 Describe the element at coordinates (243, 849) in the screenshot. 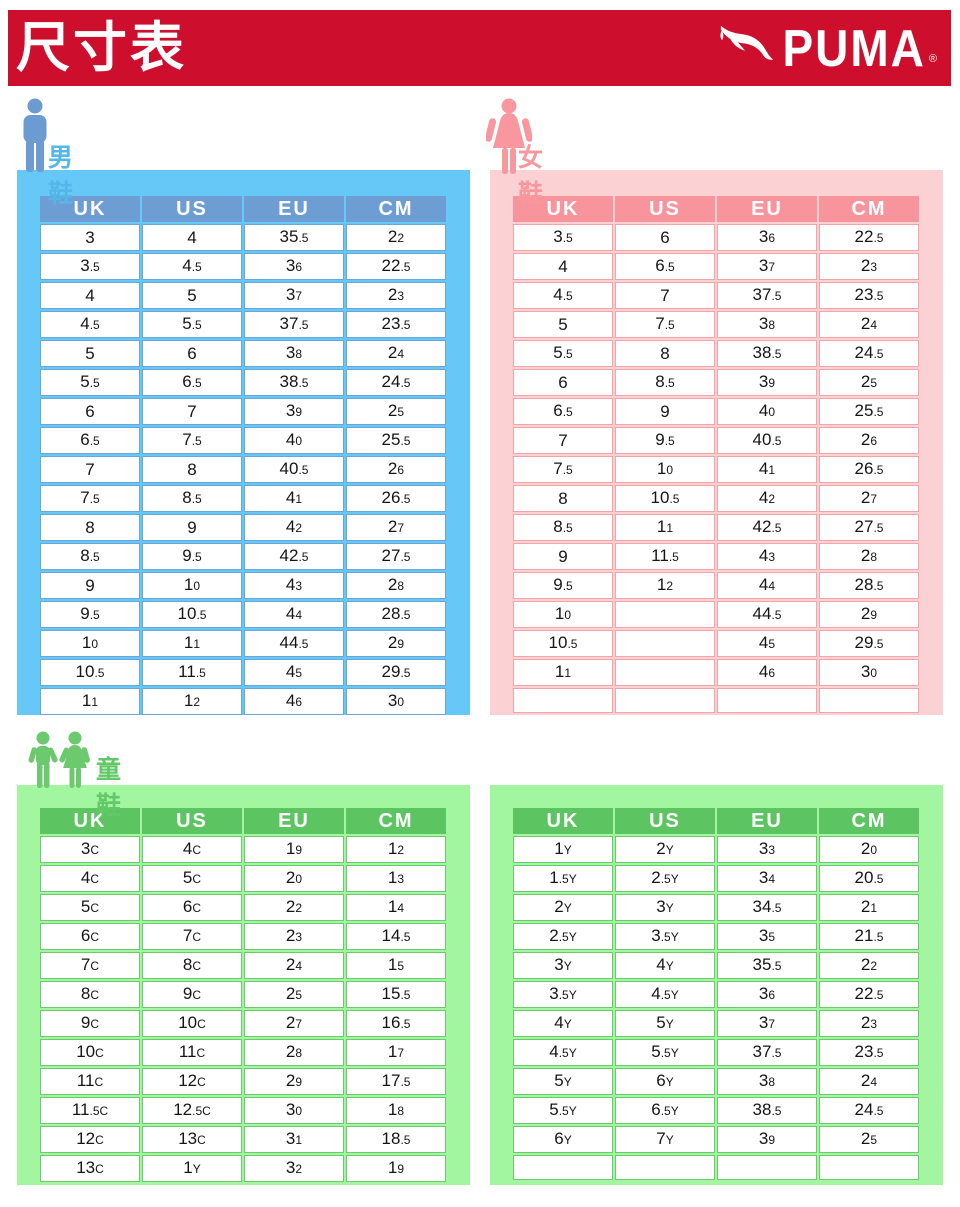

I see `size-row: 3C 4C 19 12` at that location.